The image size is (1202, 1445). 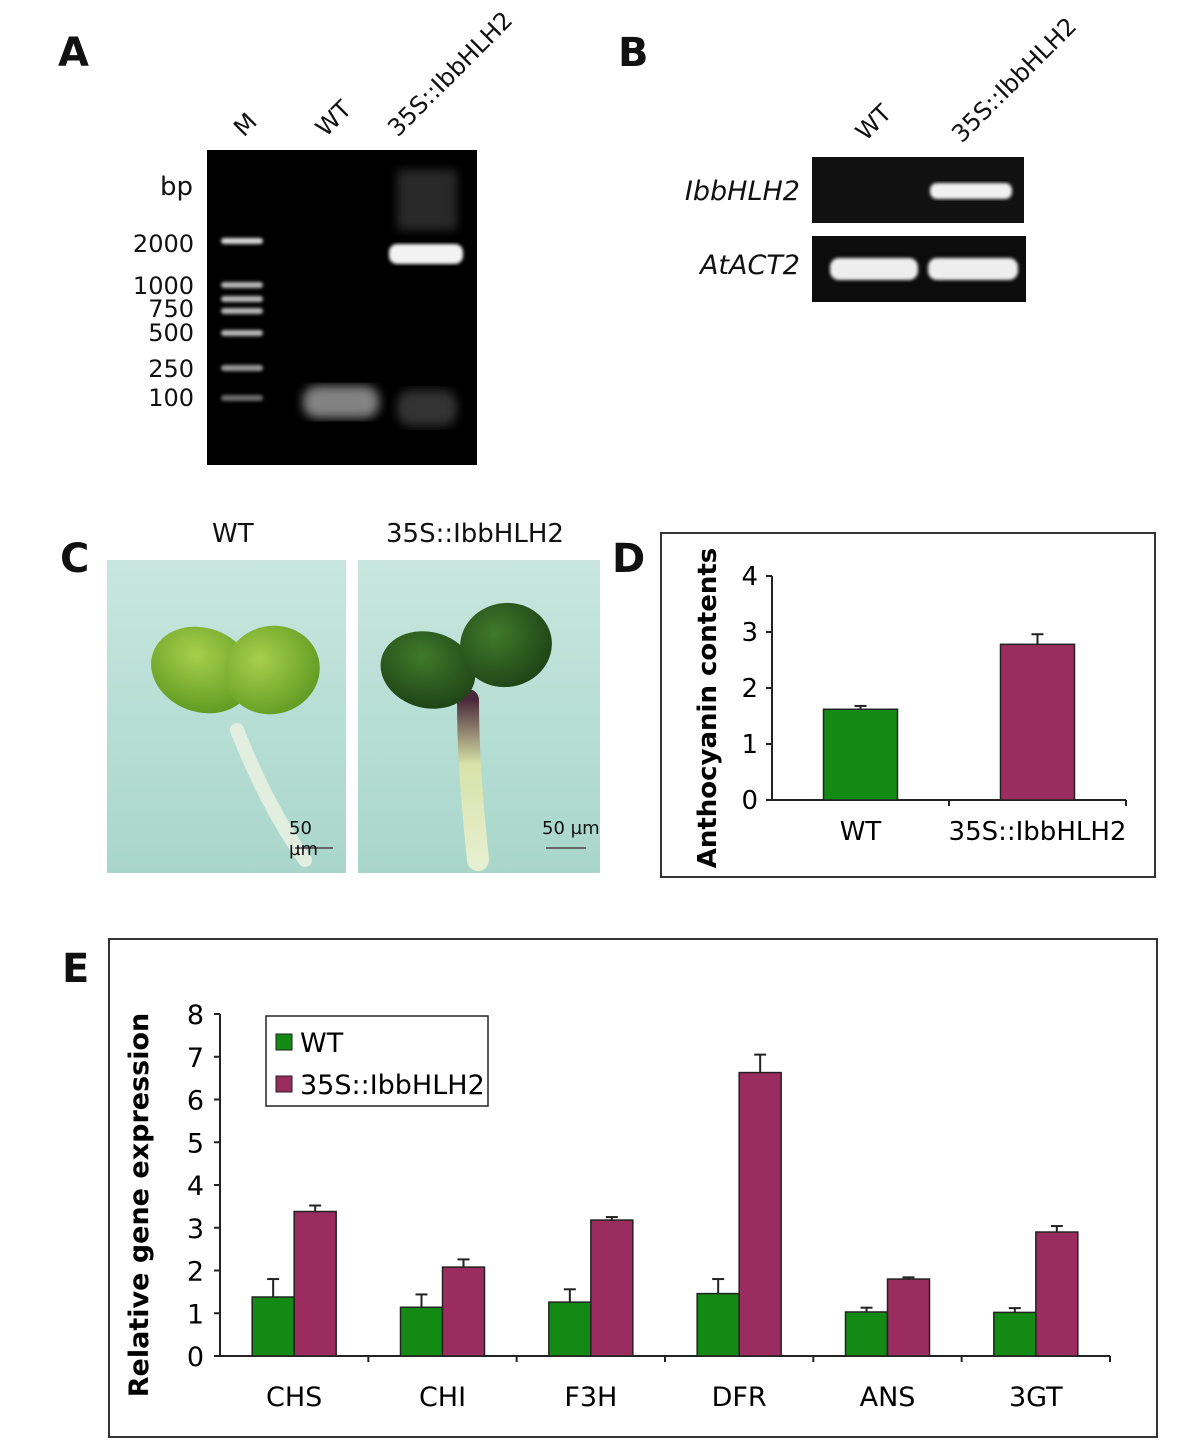 I want to click on gel-a-lane-label-wt: WT, so click(x=334, y=118).